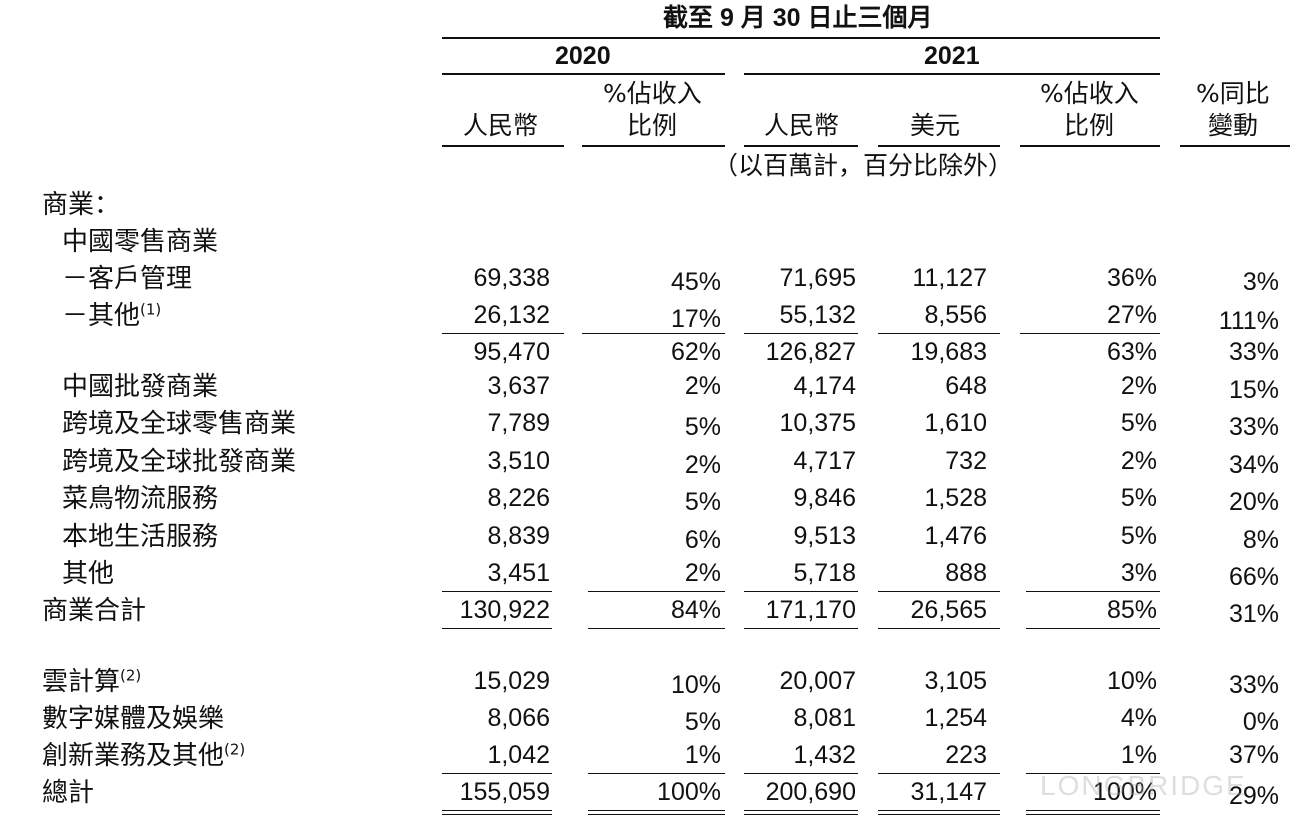 This screenshot has height=835, width=1307. I want to click on cell-rmb-2020: 3,510, so click(518, 461).